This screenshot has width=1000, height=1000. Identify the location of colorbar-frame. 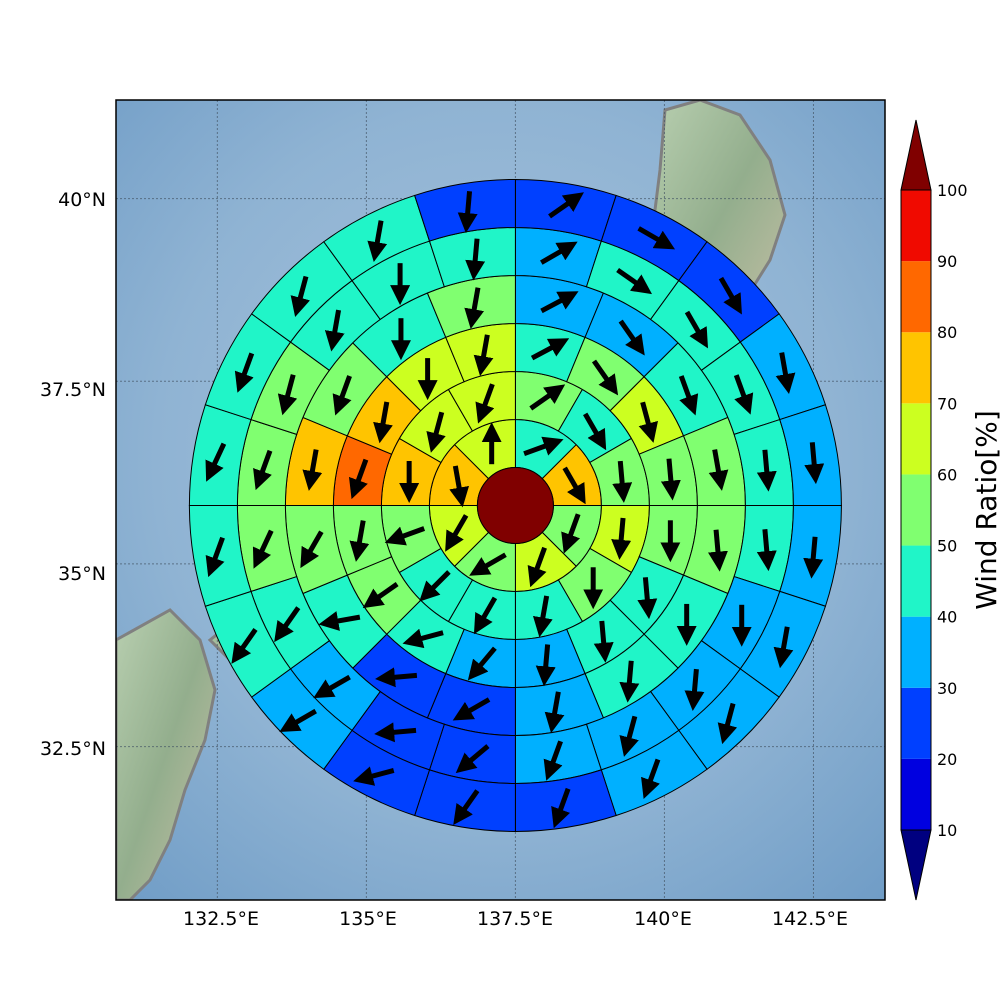
(916, 510).